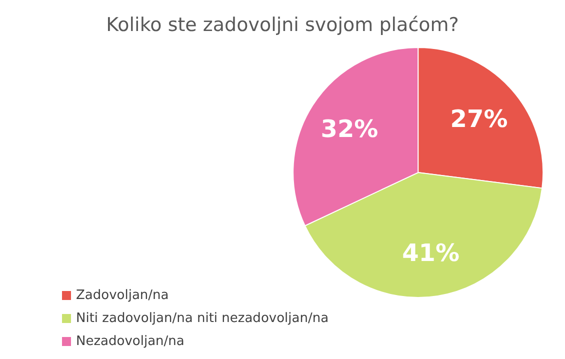 This screenshot has width=565, height=359. I want to click on data-label: 32%, so click(349, 128).